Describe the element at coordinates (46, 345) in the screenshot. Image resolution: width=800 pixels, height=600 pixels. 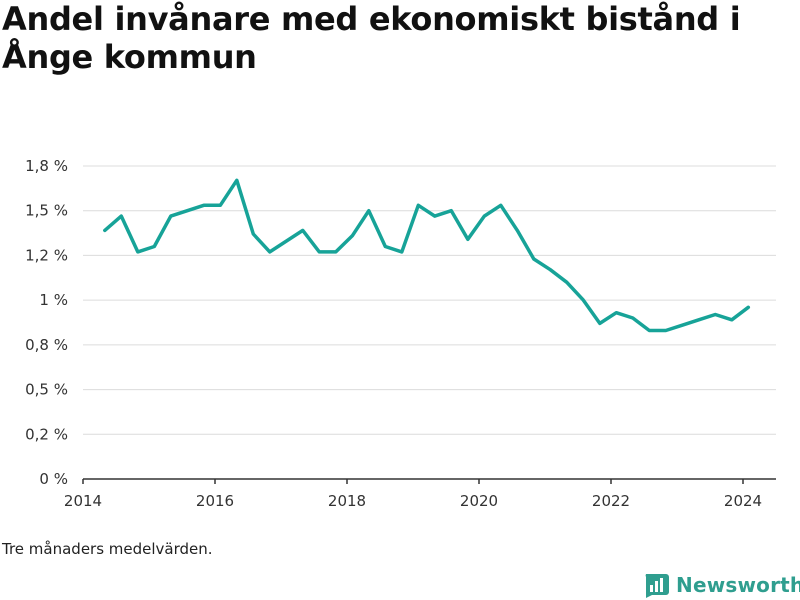
I see `y-tick-label: 0,8 %` at that location.